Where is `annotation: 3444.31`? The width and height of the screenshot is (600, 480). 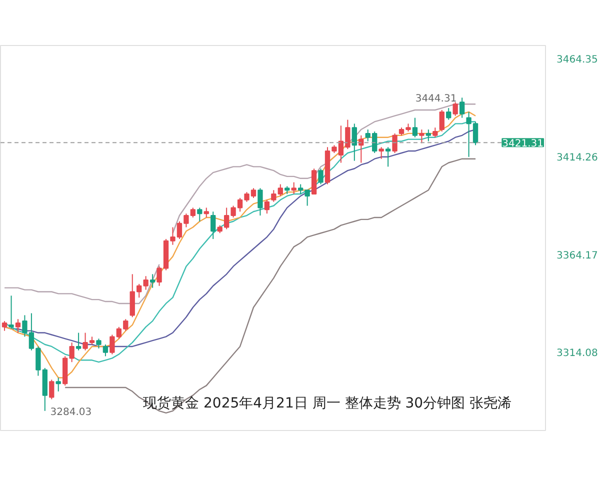 annotation: 3444.31 is located at coordinates (436, 99).